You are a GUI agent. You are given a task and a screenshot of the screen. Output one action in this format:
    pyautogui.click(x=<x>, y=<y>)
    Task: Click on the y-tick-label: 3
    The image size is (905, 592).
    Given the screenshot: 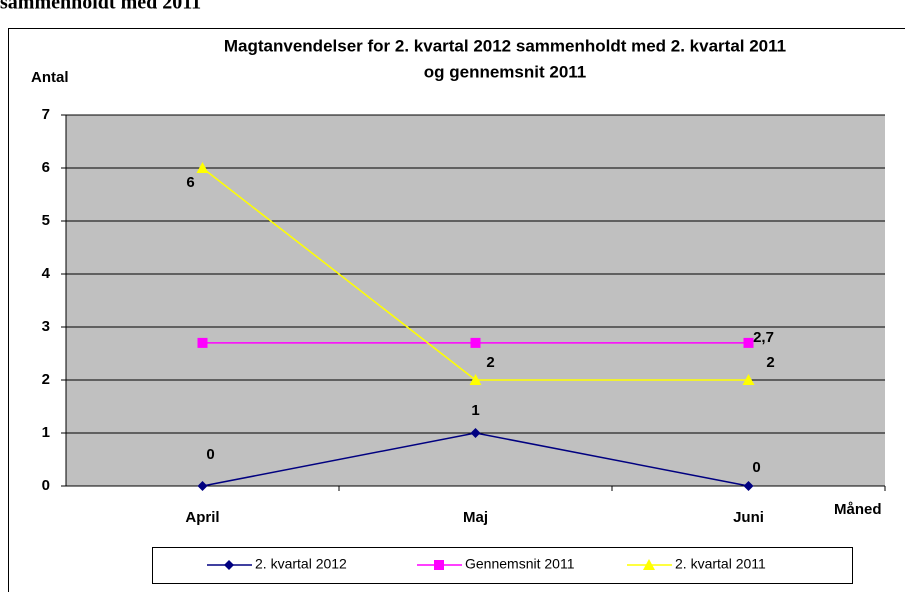 What is the action you would take?
    pyautogui.click(x=46, y=326)
    